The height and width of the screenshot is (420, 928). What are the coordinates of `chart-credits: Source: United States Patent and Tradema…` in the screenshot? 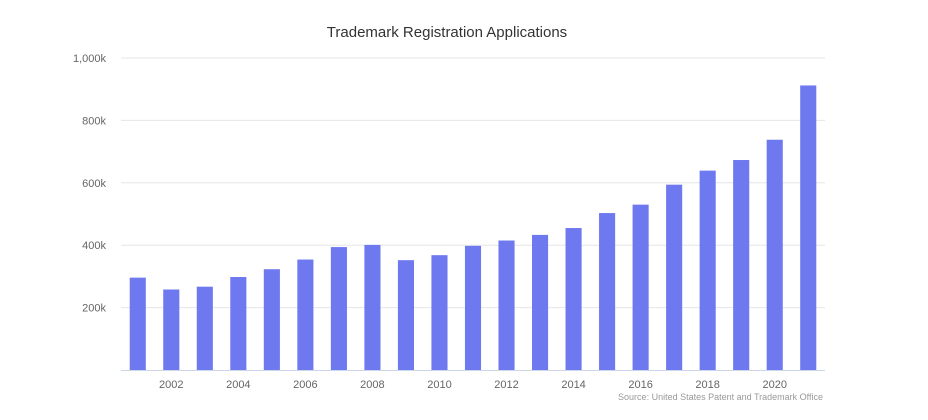 It's located at (720, 397).